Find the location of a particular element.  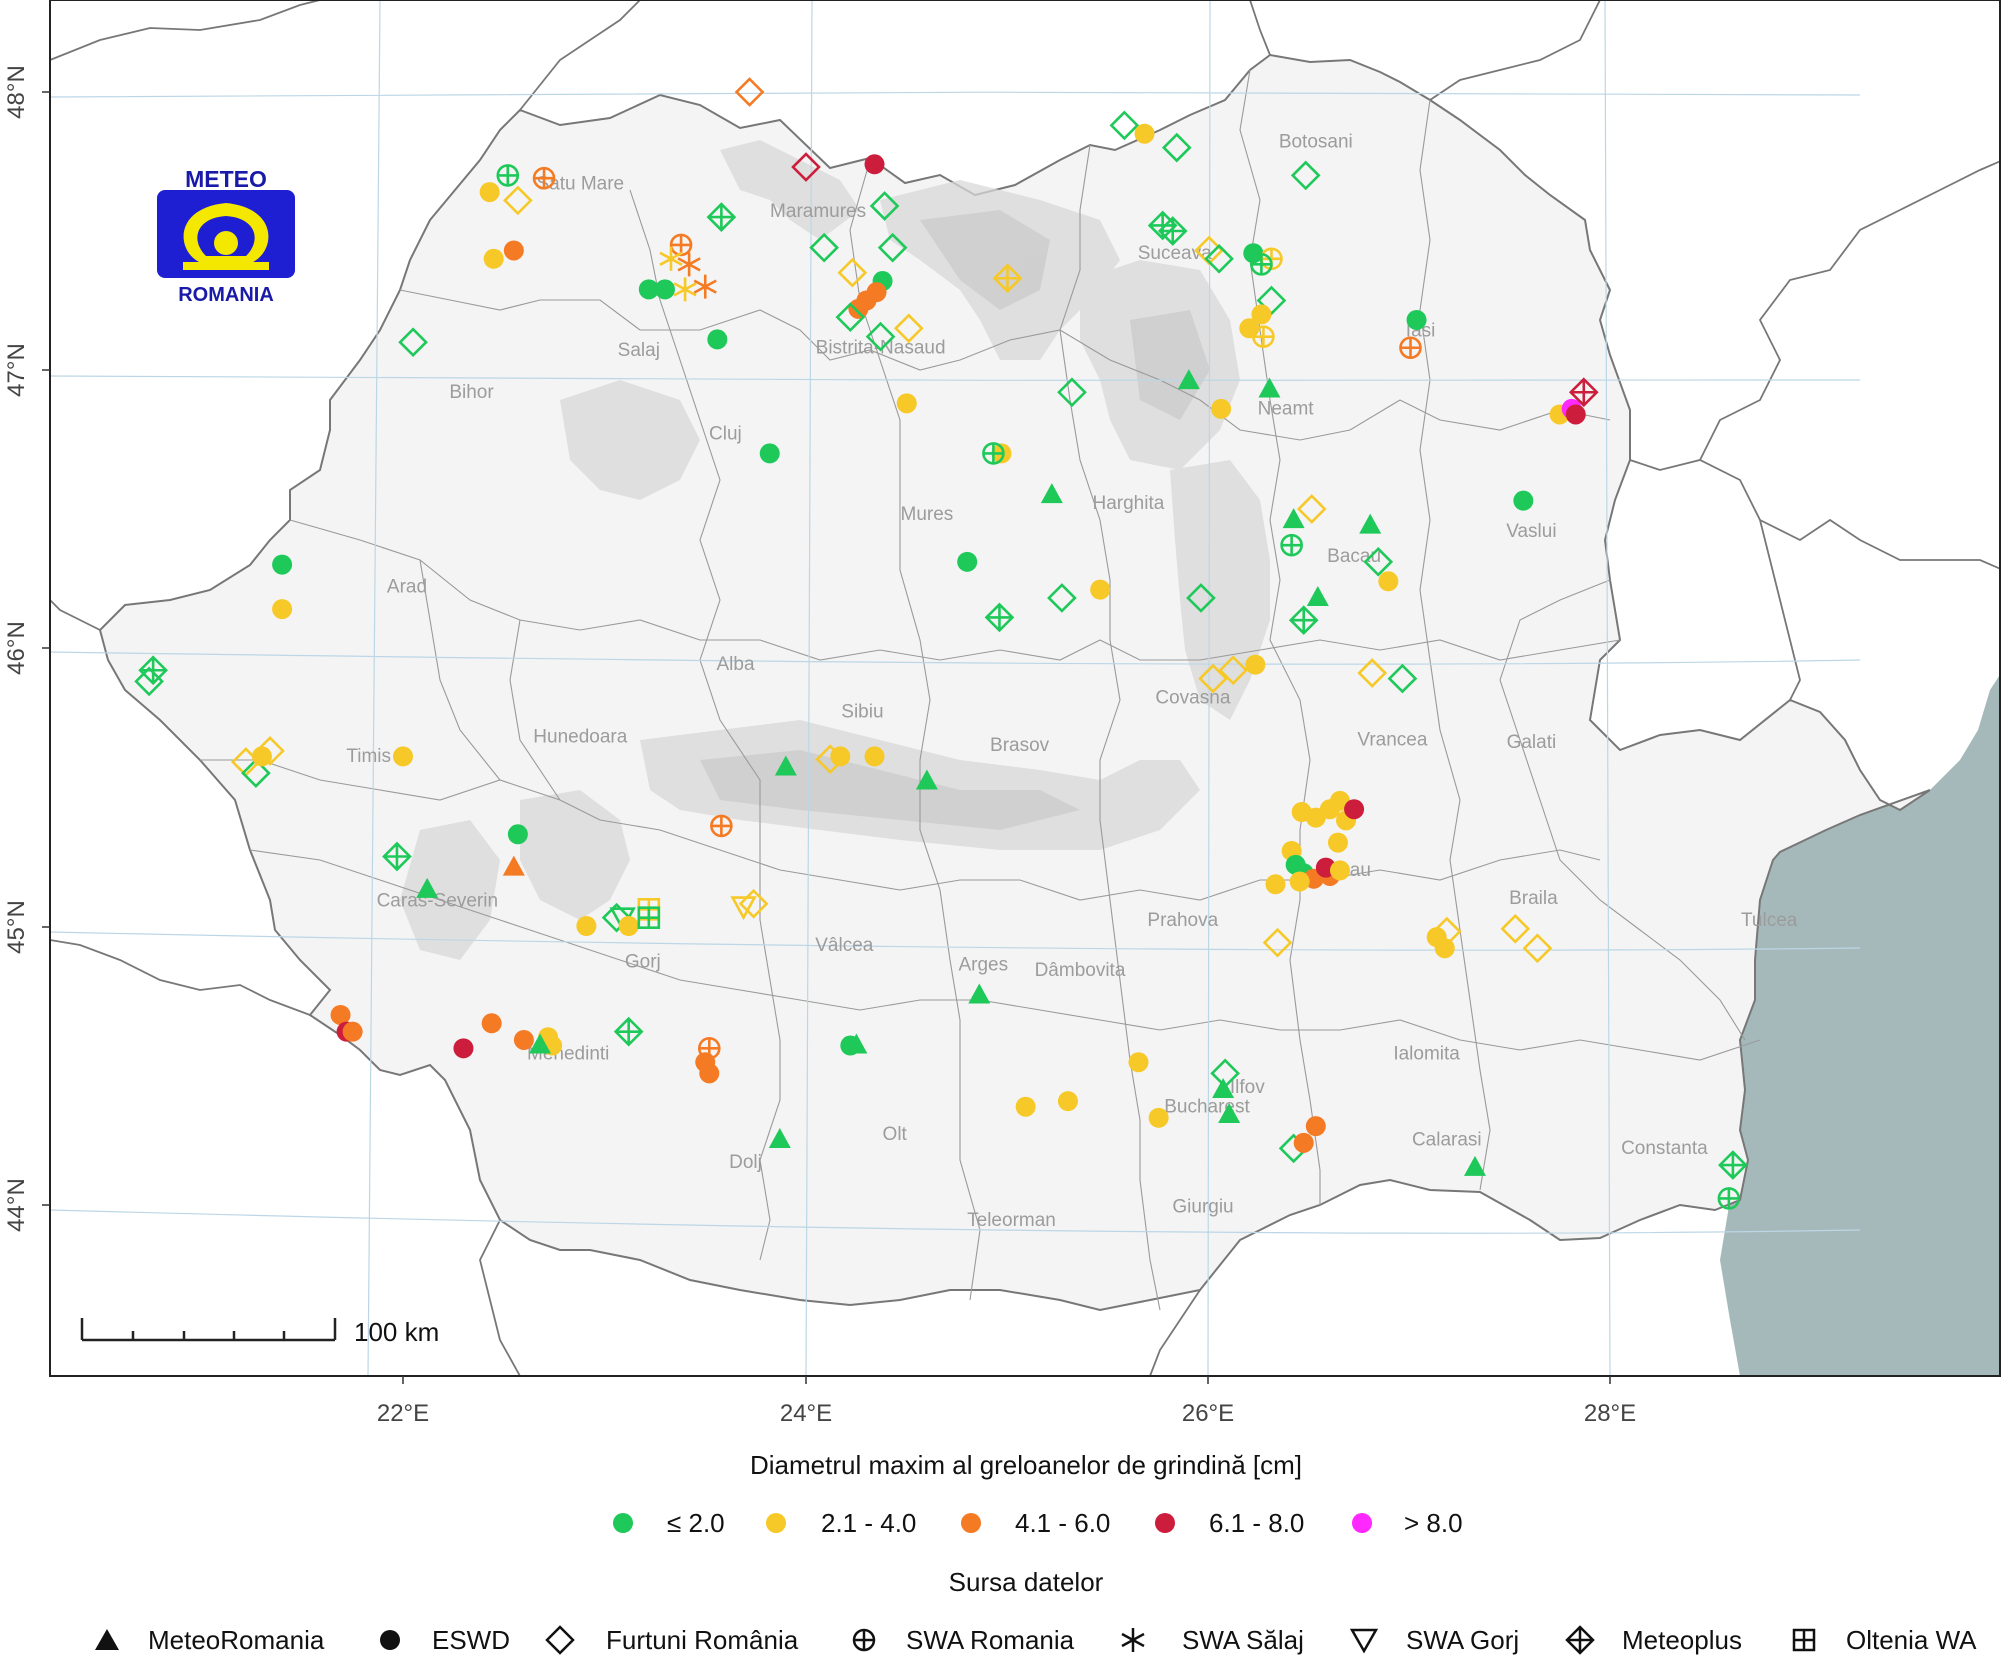

county-label: Ialomita is located at coordinates (1426, 1053).